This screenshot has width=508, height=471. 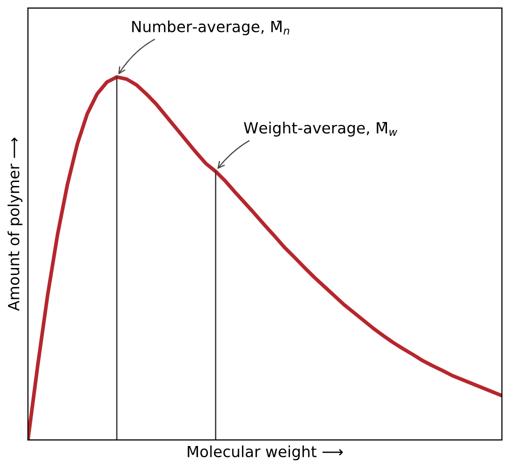 I want to click on y-axis-title: Amount of polymer ⟶, so click(x=15, y=224).